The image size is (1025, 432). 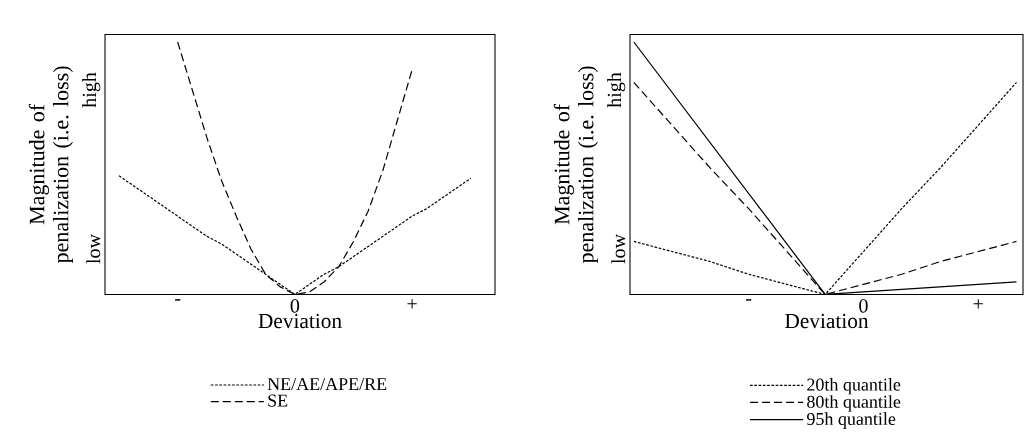 What do you see at coordinates (854, 386) in the screenshot?
I see `legend-label: 20th quantile` at bounding box center [854, 386].